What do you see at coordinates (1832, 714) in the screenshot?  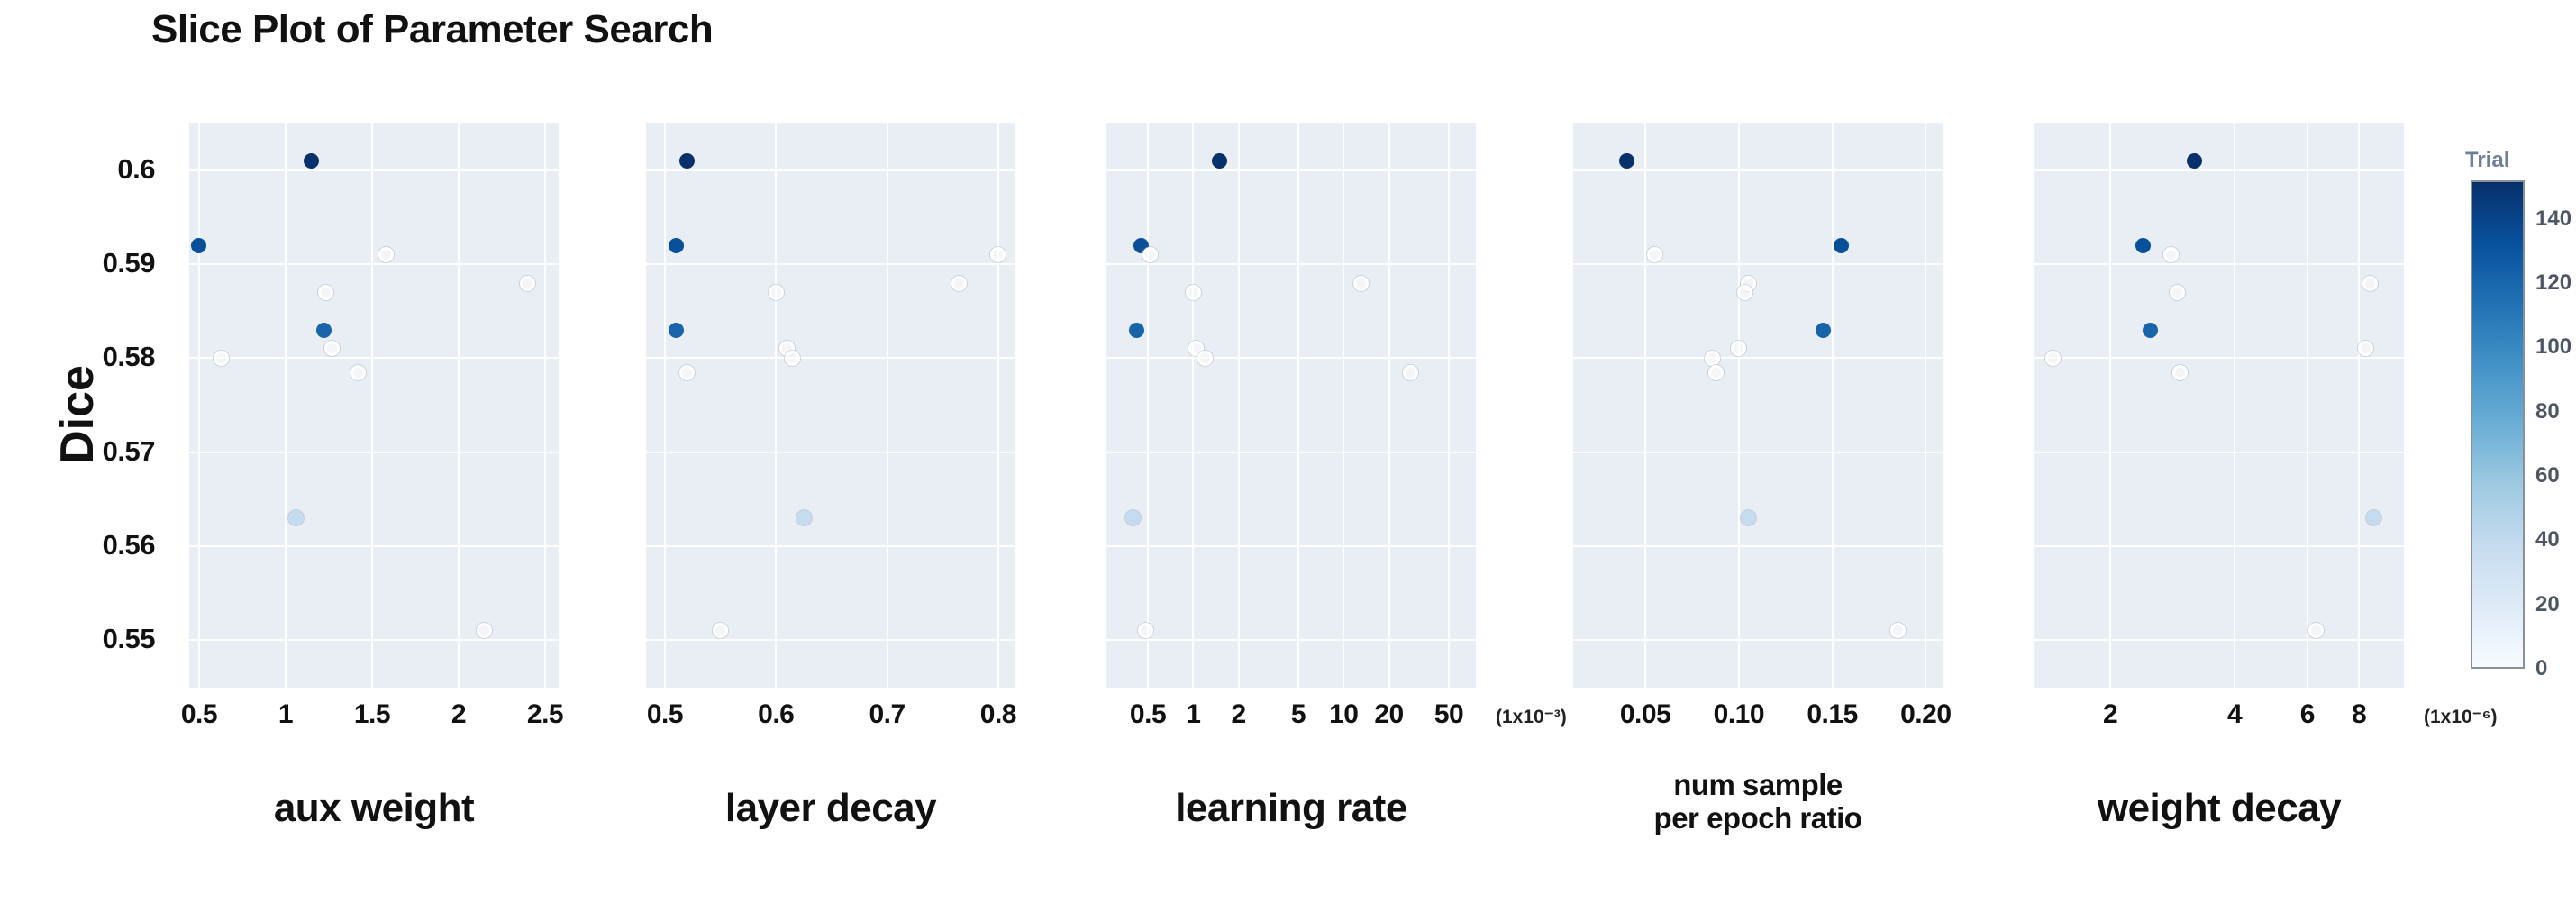 I see `x-tick-label: 0.15` at bounding box center [1832, 714].